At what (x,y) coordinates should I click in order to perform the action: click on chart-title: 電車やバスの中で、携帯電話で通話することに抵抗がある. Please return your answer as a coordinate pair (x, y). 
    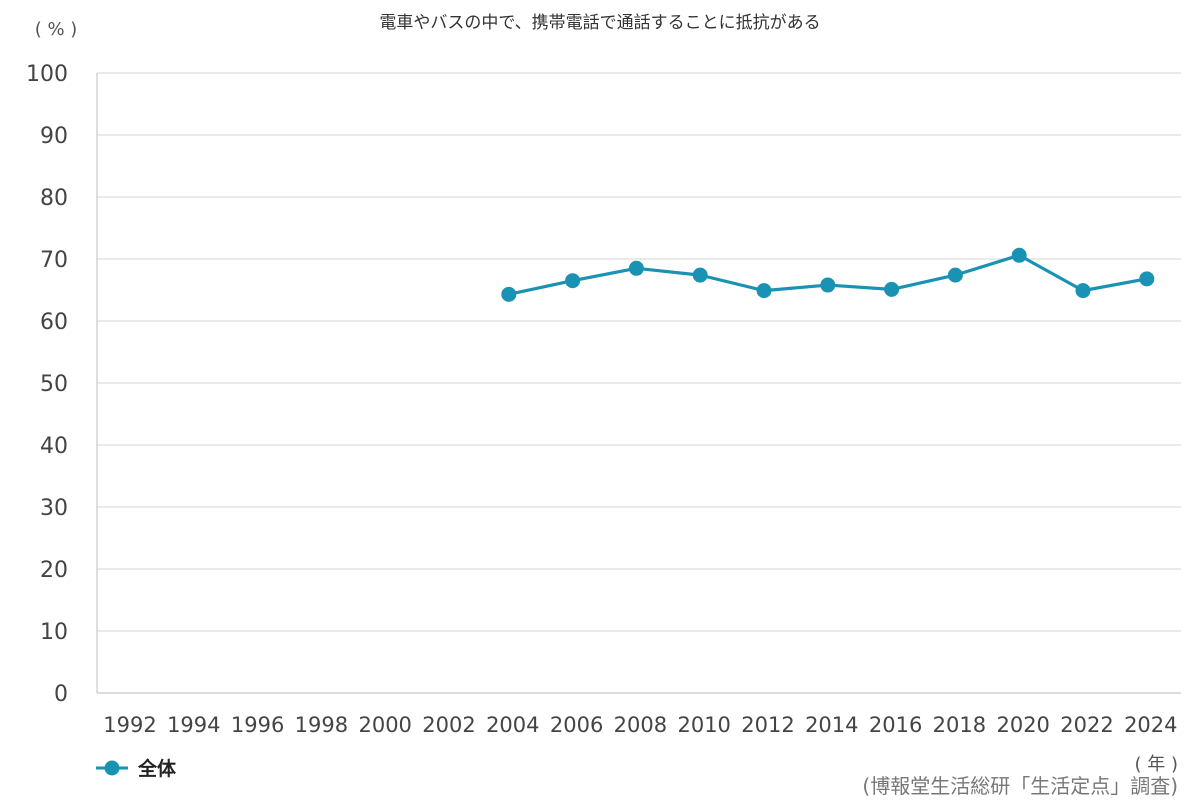
    Looking at the image, I should click on (599, 23).